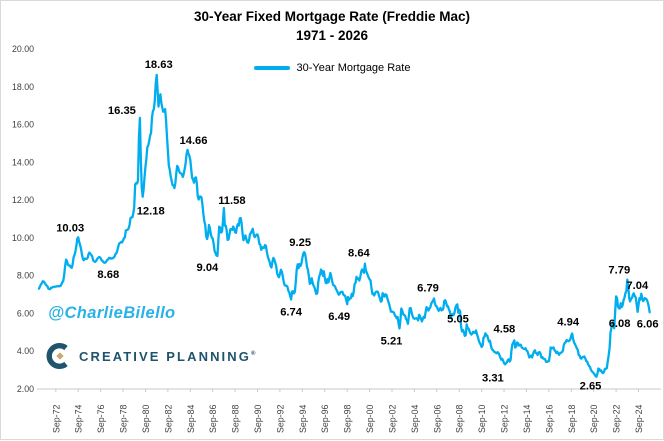 The width and height of the screenshot is (664, 441). What do you see at coordinates (108, 275) in the screenshot?
I see `data-label-8.68: 8.68` at bounding box center [108, 275].